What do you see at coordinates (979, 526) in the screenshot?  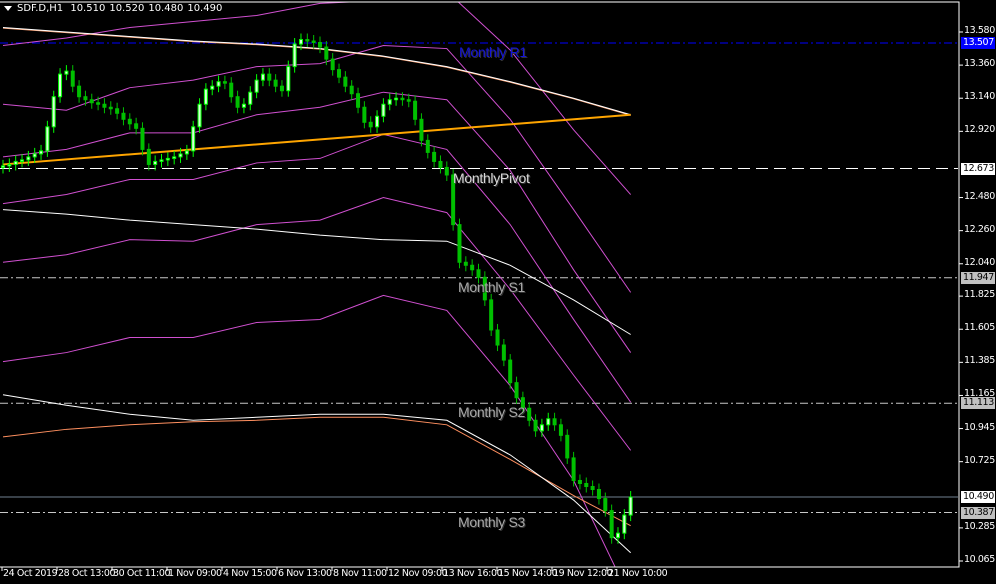 I see `y-tick-label: 10.285` at bounding box center [979, 526].